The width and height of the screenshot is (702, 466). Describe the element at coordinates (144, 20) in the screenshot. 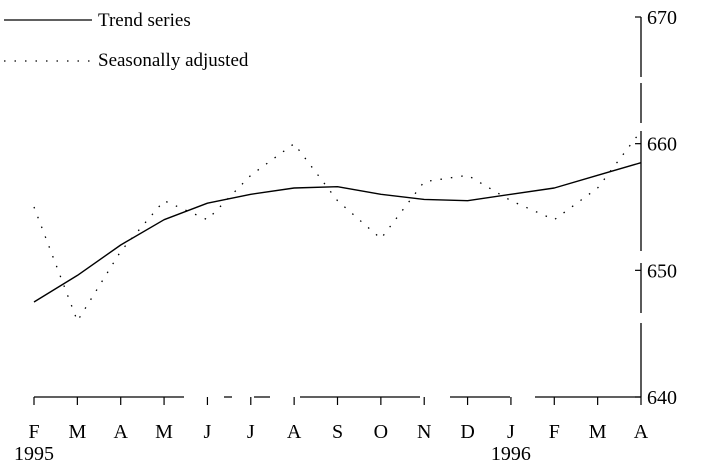

I see `legend-label-trend-series: Trend series` at that location.